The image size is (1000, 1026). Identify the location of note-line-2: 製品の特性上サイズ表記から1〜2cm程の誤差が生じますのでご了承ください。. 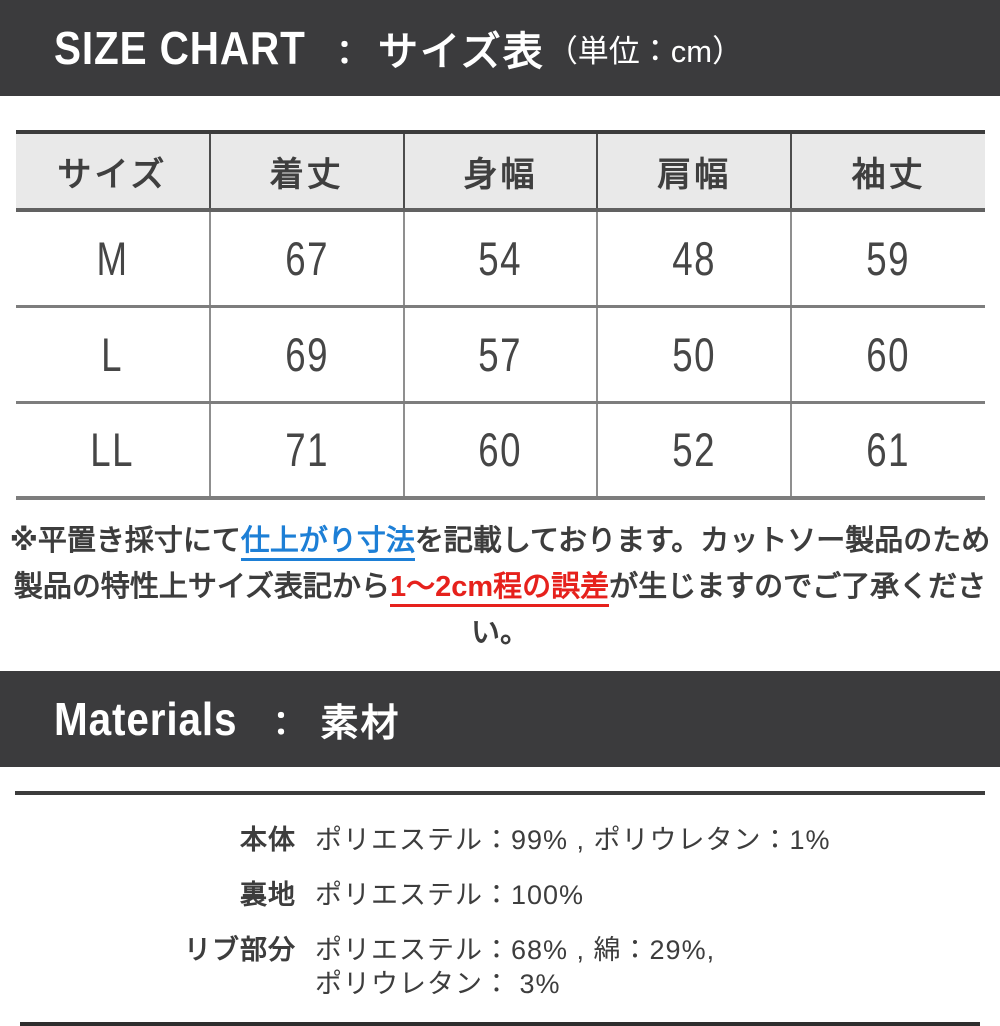
(500, 610).